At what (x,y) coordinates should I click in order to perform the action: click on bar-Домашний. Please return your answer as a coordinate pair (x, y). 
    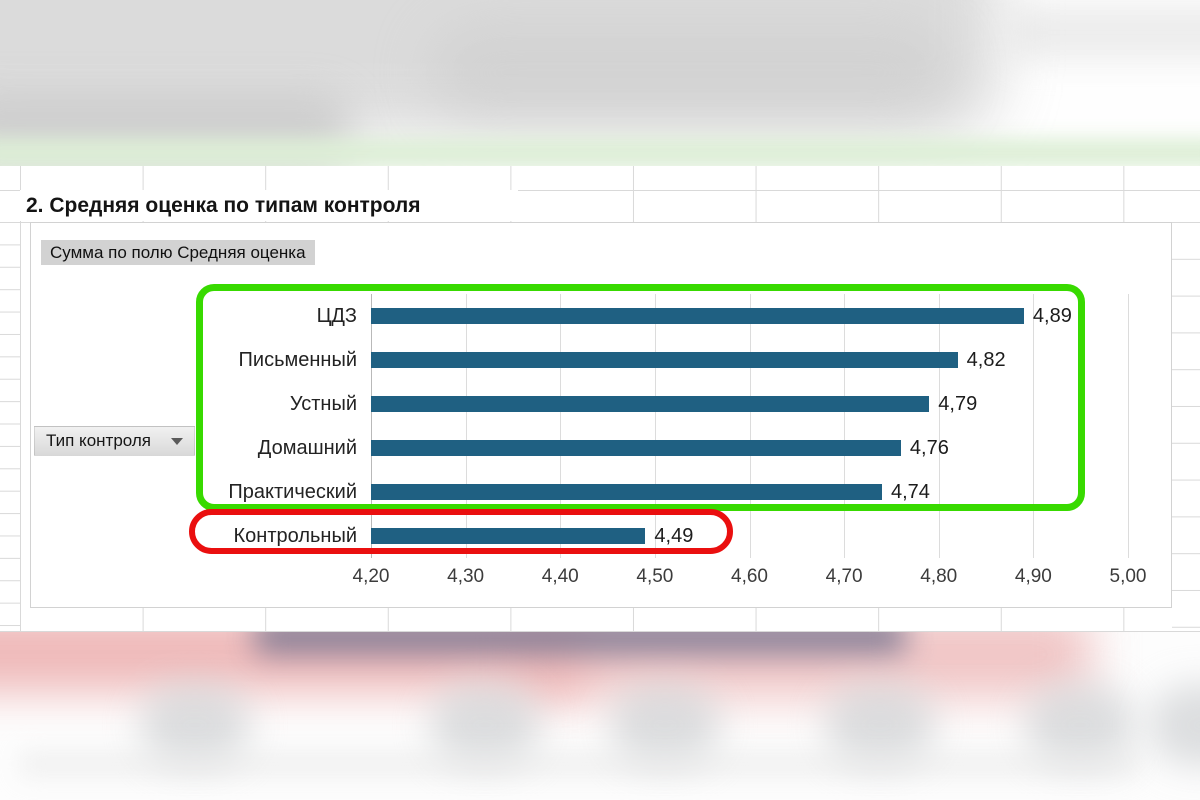
    Looking at the image, I should click on (636, 448).